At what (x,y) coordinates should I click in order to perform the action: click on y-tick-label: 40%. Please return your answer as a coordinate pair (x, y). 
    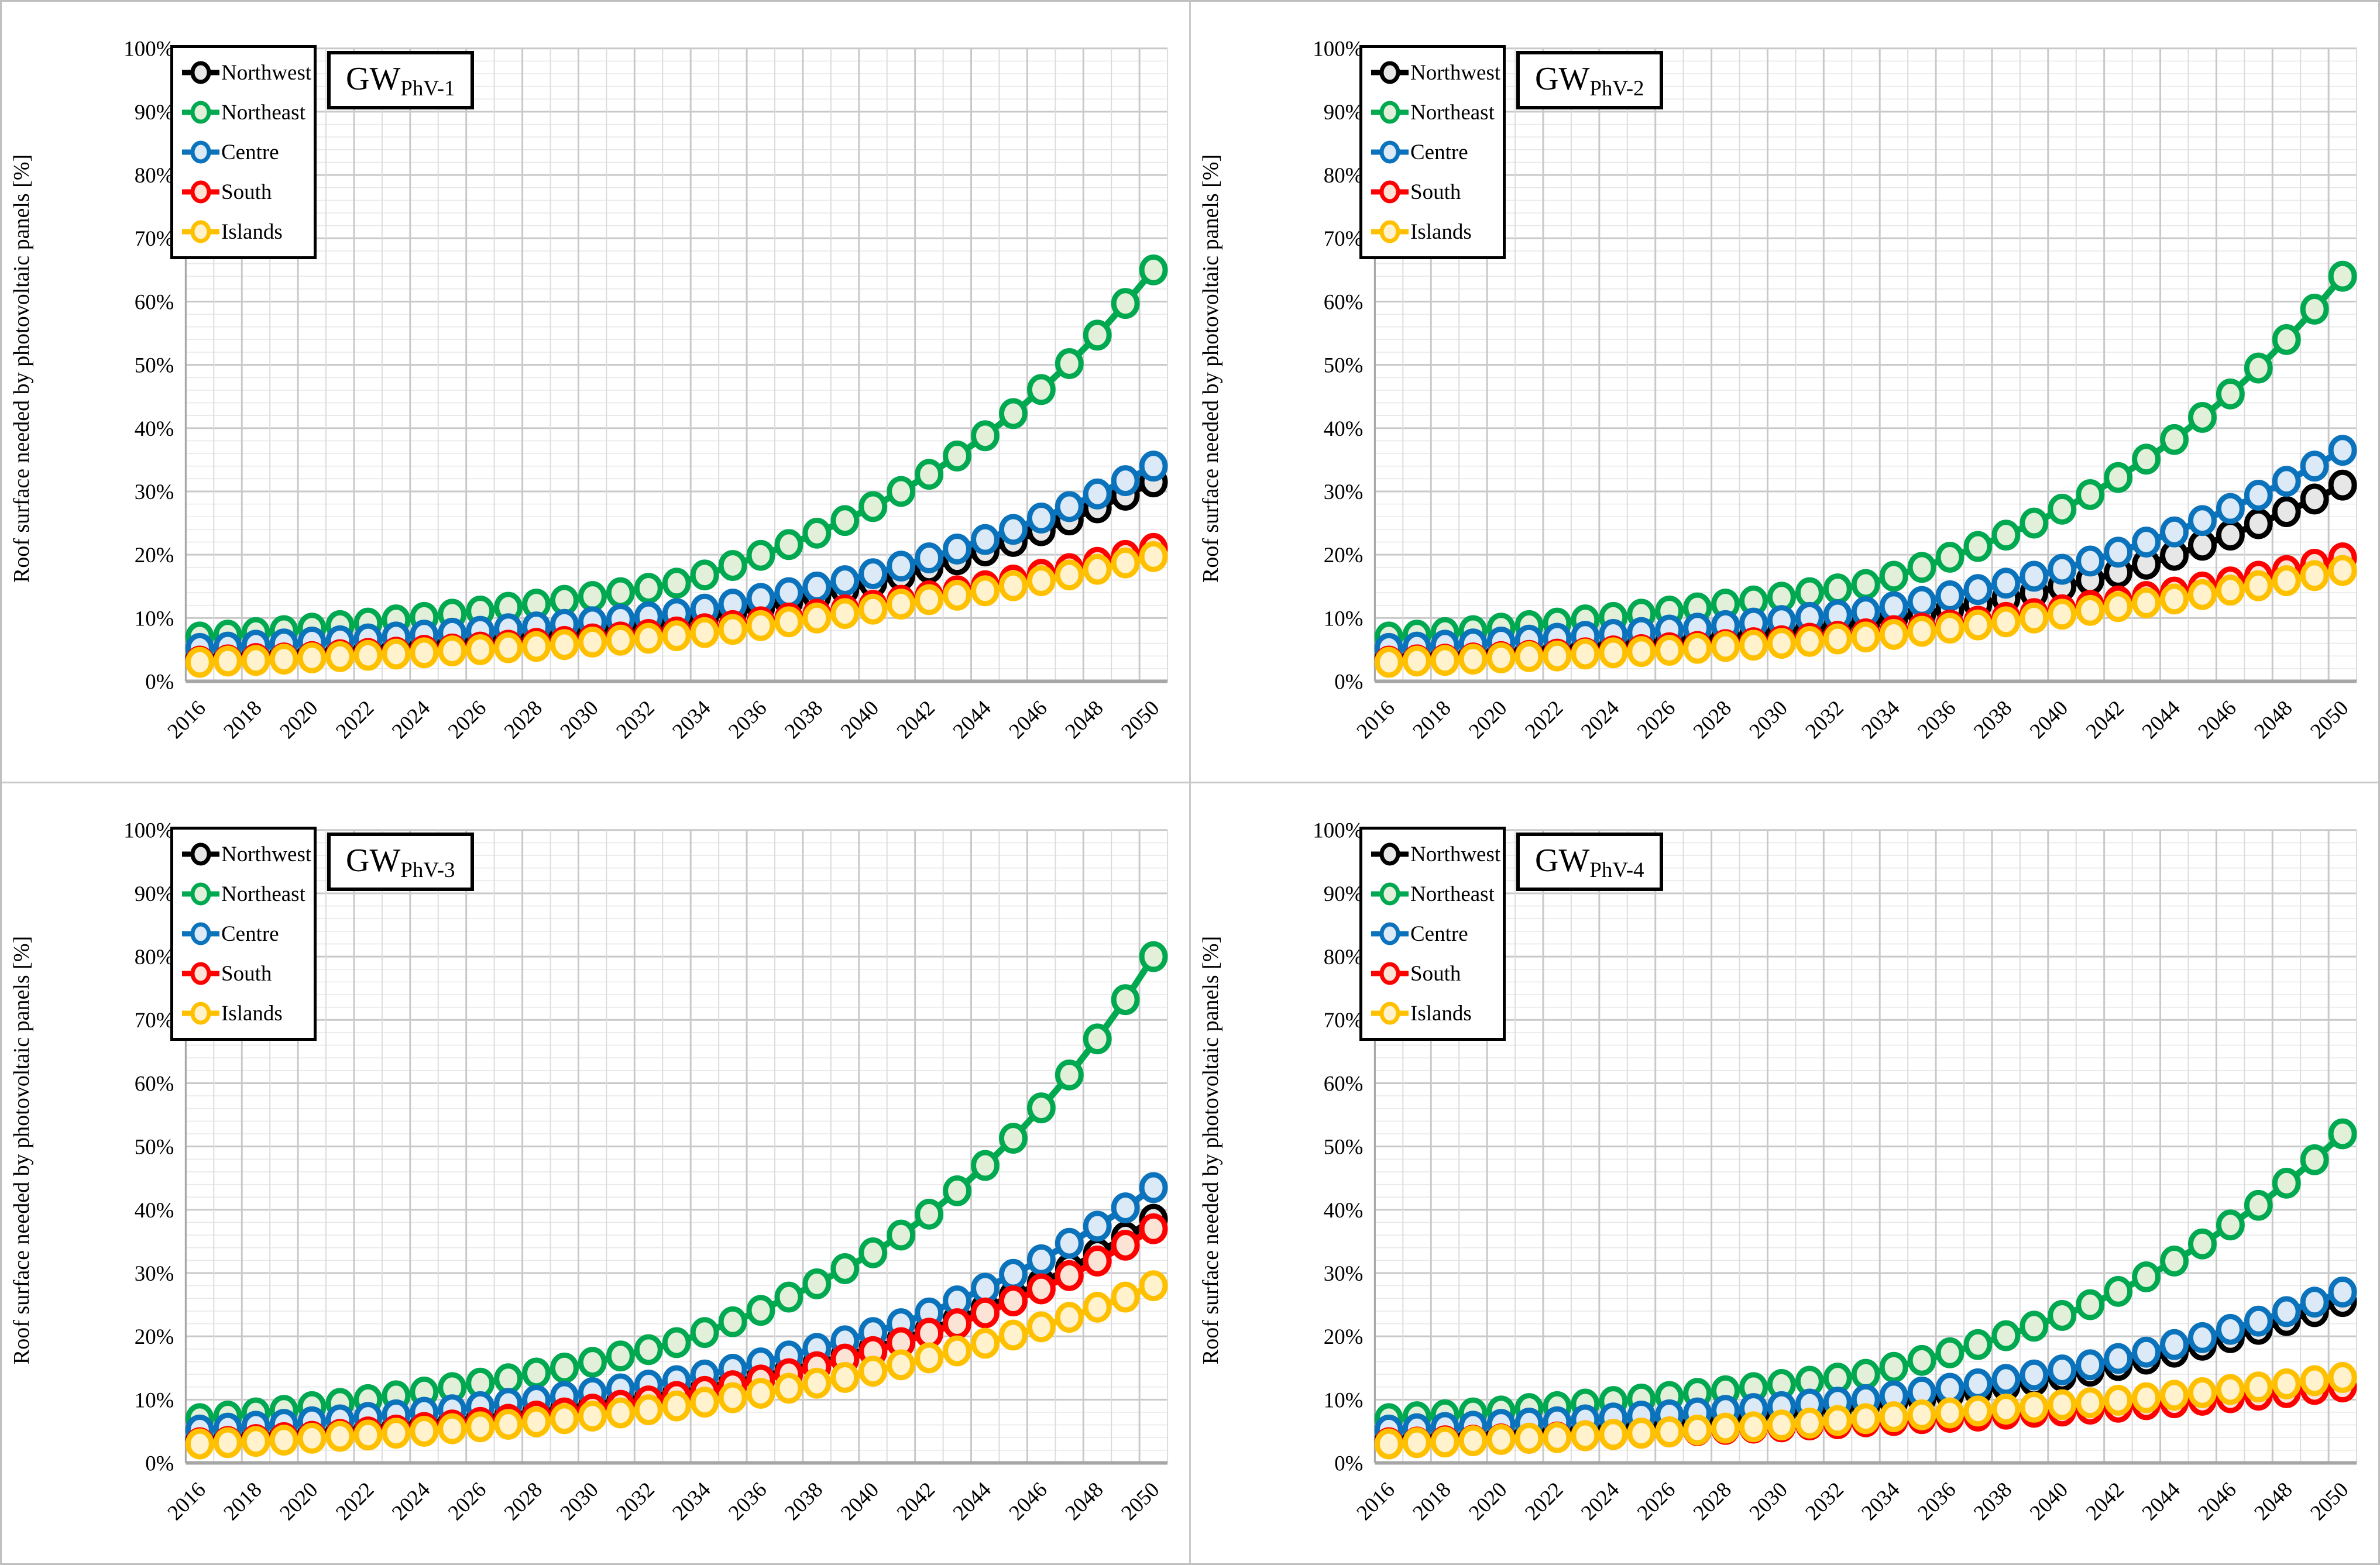
    Looking at the image, I should click on (154, 1210).